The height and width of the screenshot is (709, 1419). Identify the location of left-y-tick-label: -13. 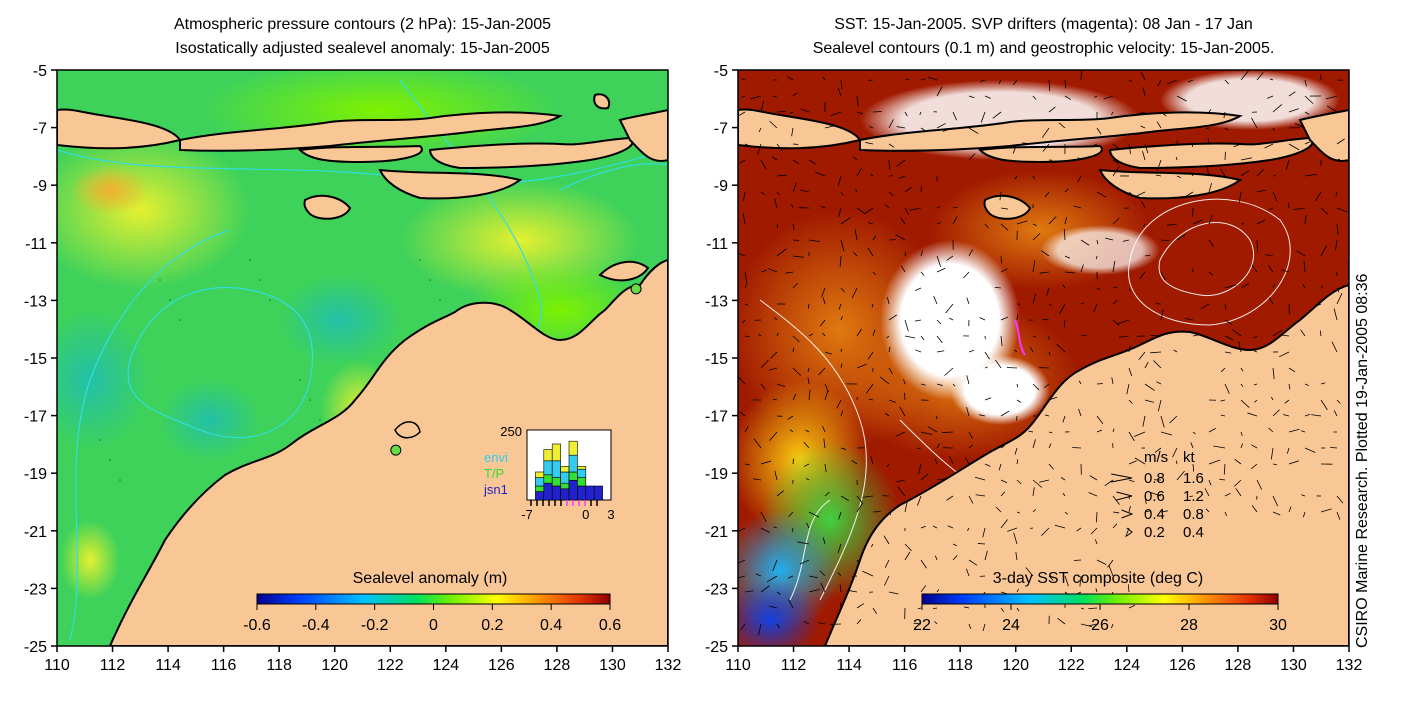
(35, 301).